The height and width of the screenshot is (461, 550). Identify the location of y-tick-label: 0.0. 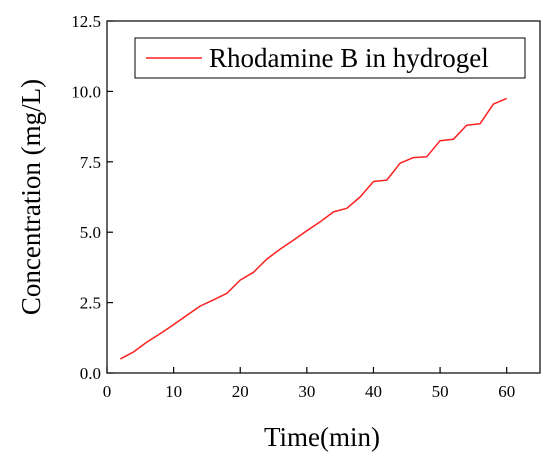
(90, 373).